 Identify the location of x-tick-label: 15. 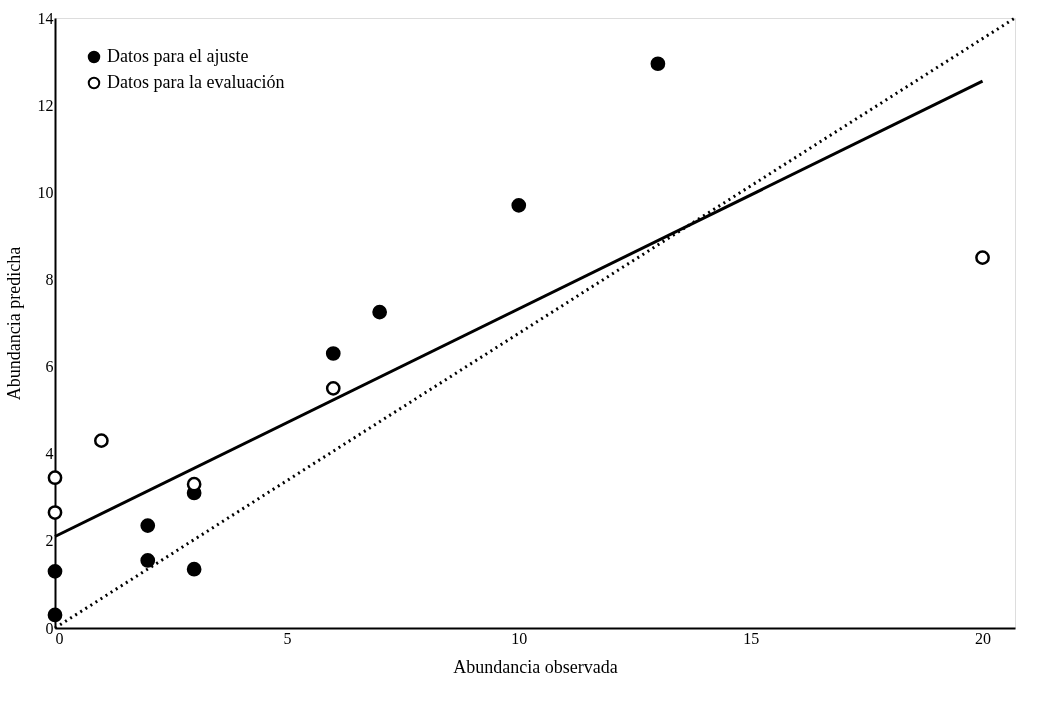
(751, 638).